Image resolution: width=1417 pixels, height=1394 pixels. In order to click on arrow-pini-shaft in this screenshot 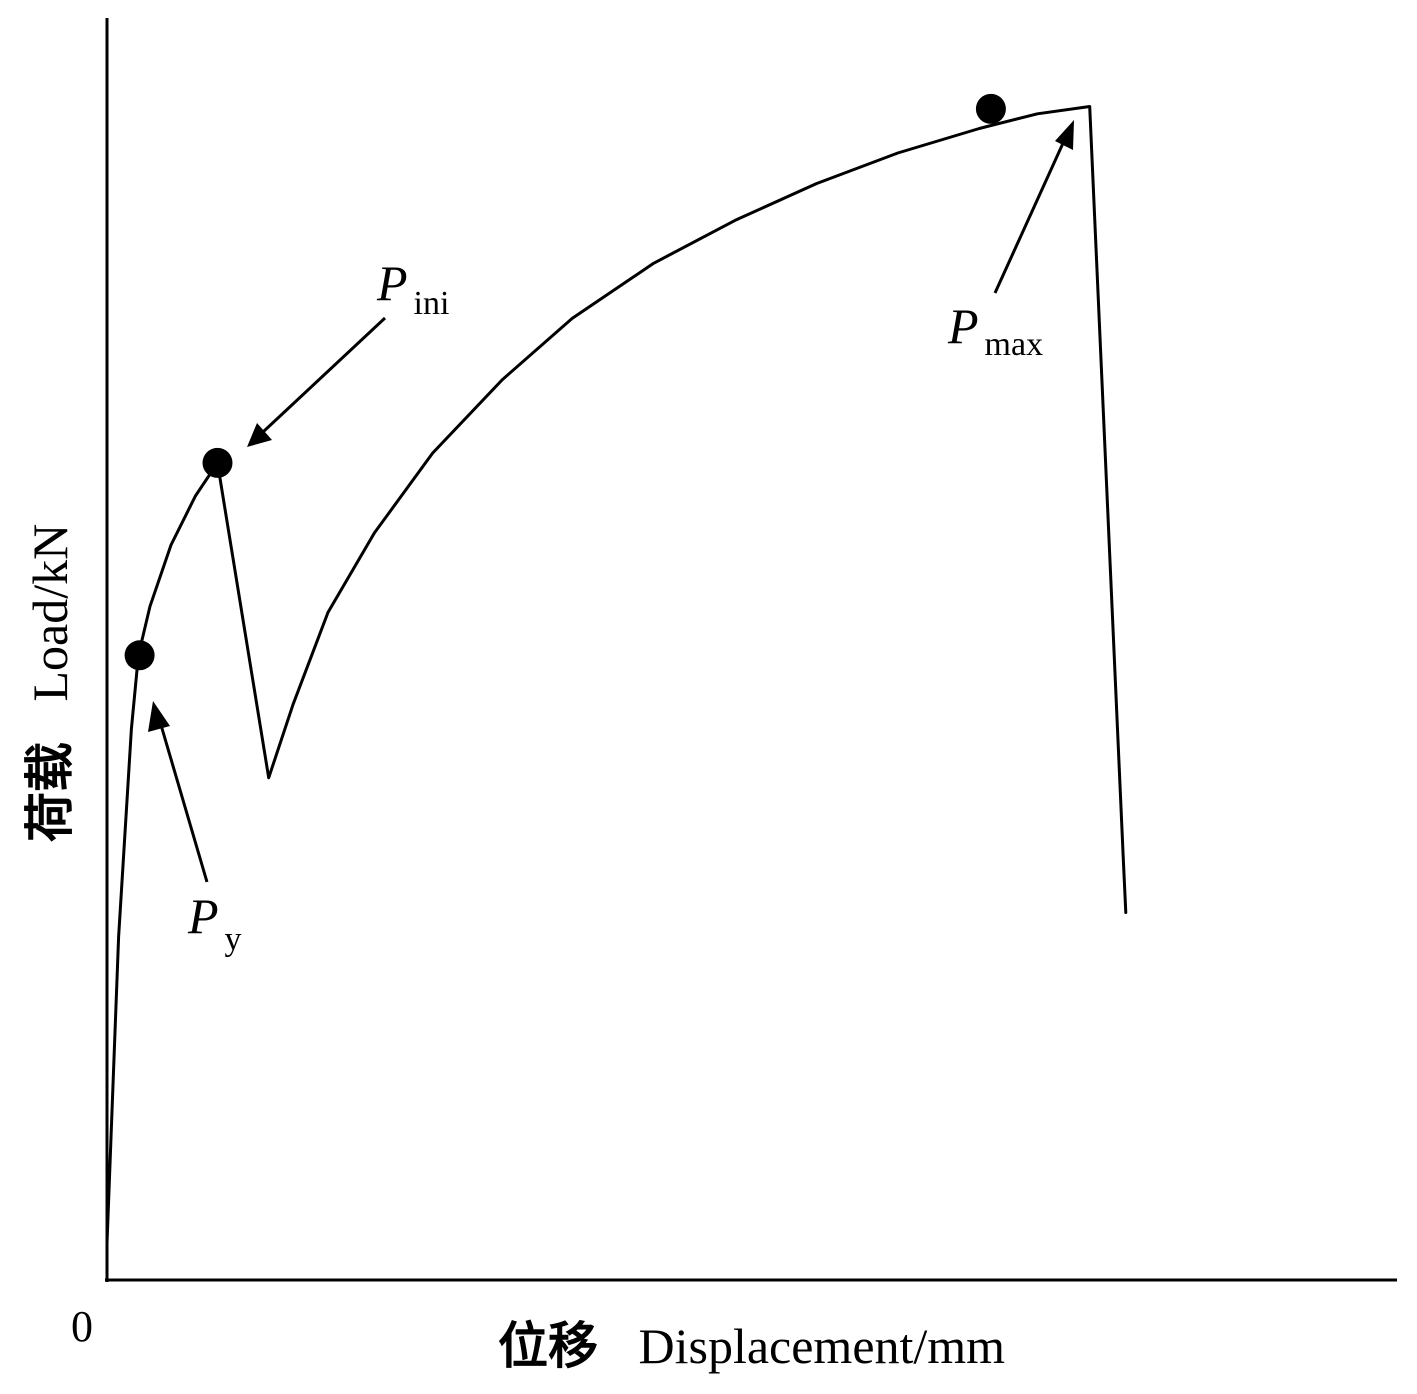, I will do `click(324, 375)`.